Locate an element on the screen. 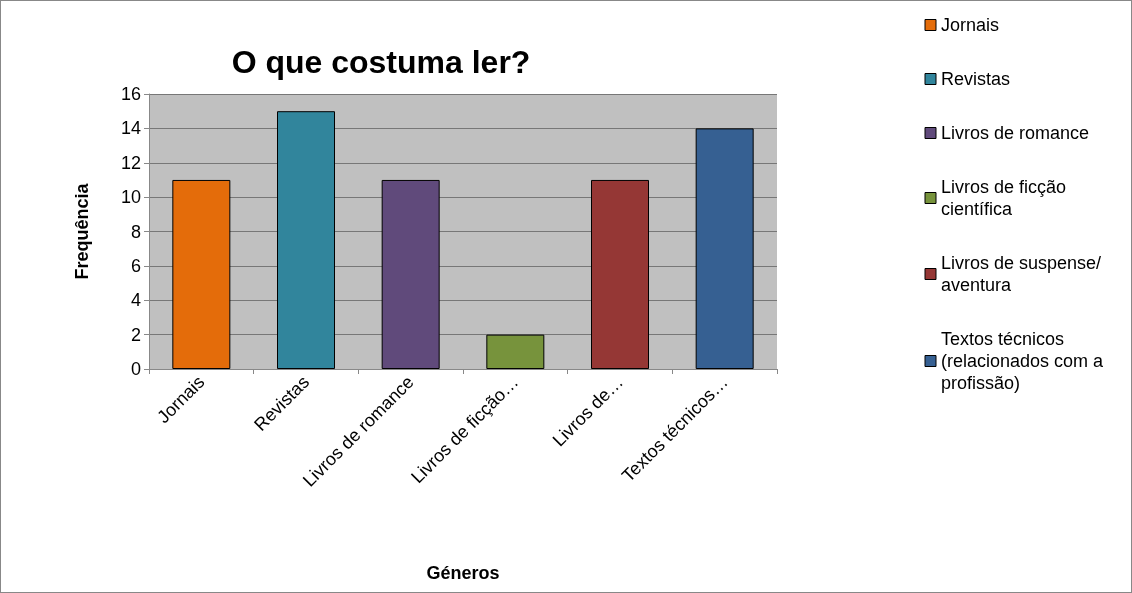  legend-label: Revistas is located at coordinates (976, 79).